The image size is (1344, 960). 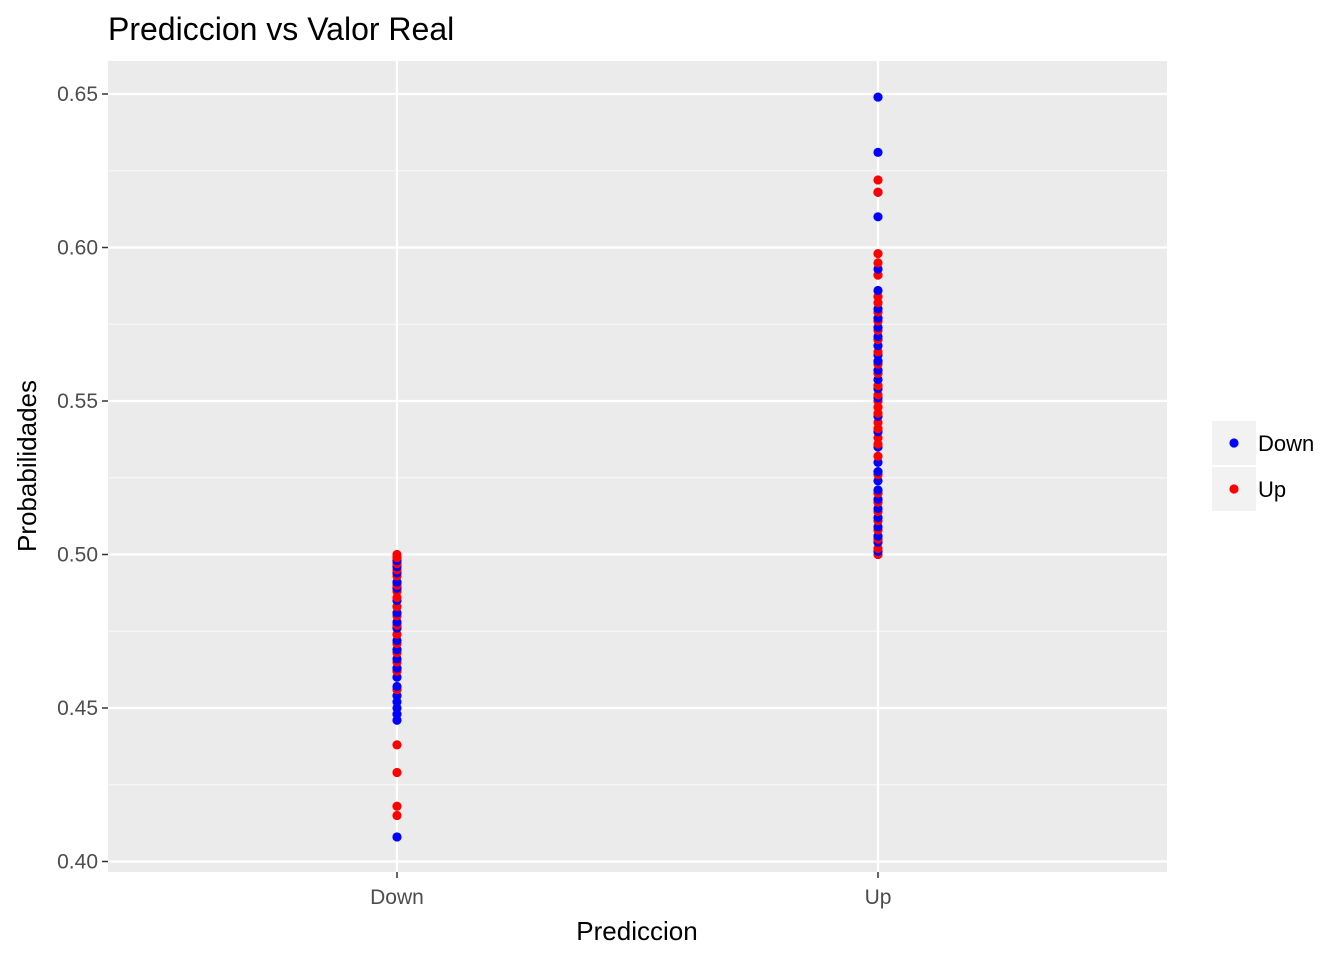 I want to click on y-axis-title: Probabilidades, so click(x=27, y=466).